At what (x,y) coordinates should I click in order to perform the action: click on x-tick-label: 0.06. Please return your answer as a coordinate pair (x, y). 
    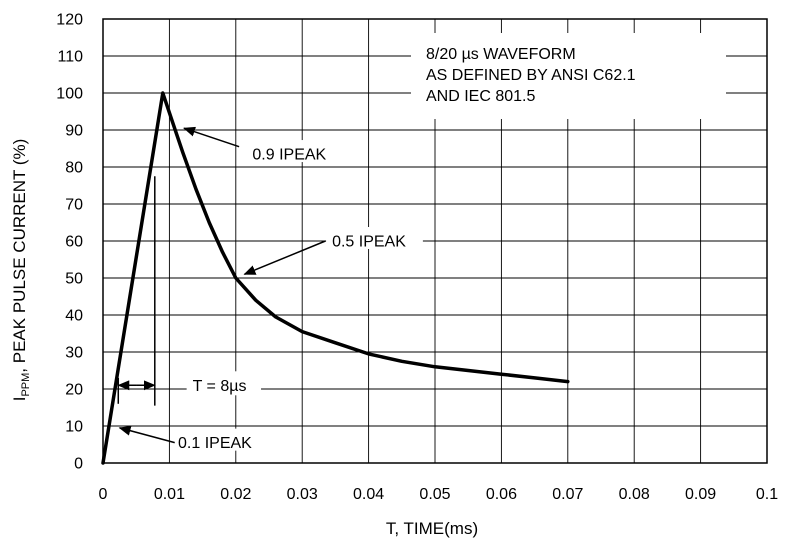
    Looking at the image, I should click on (501, 494).